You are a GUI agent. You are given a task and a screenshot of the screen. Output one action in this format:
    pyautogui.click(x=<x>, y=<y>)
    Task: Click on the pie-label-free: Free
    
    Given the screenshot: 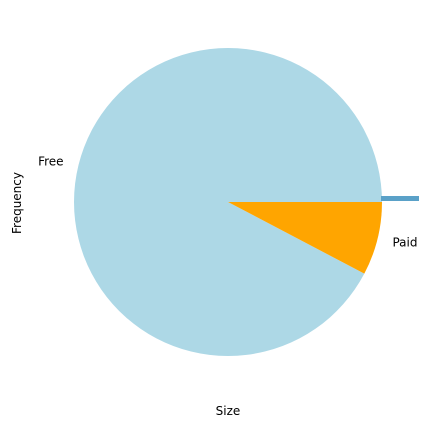 What is the action you would take?
    pyautogui.click(x=50, y=161)
    